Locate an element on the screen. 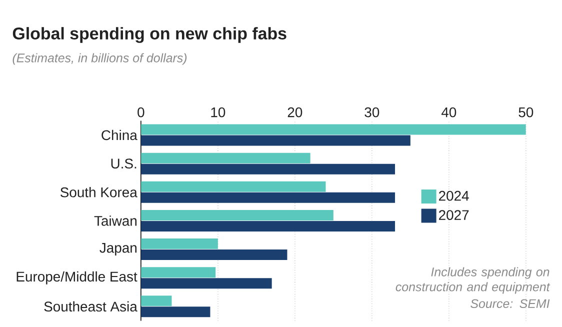  y-tick-label: Europe/Middle East is located at coordinates (77, 277).